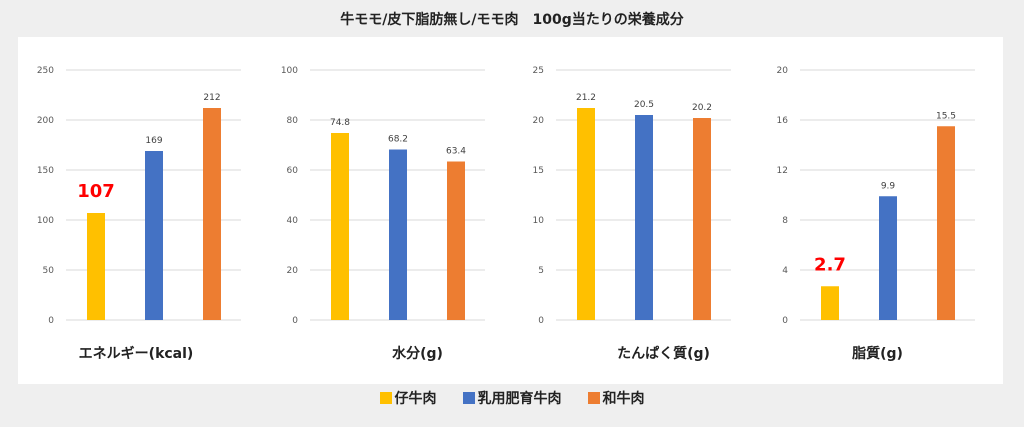  What do you see at coordinates (663, 353) in the screenshot?
I see `axis-title: たんぱく質(g)` at bounding box center [663, 353].